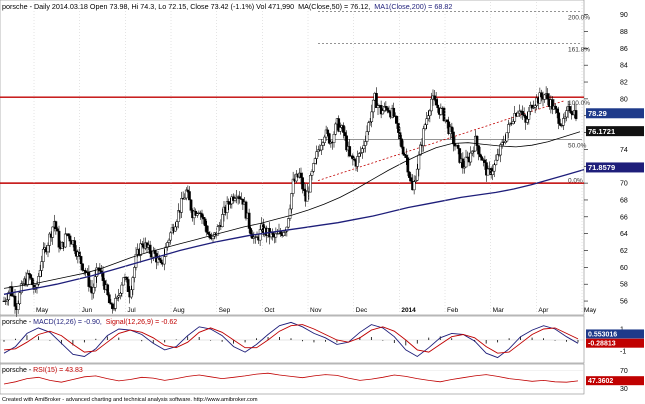 Image resolution: width=645 pixels, height=404 pixels. What do you see at coordinates (575, 181) in the screenshot?
I see `fib-label: 0.0%` at bounding box center [575, 181].